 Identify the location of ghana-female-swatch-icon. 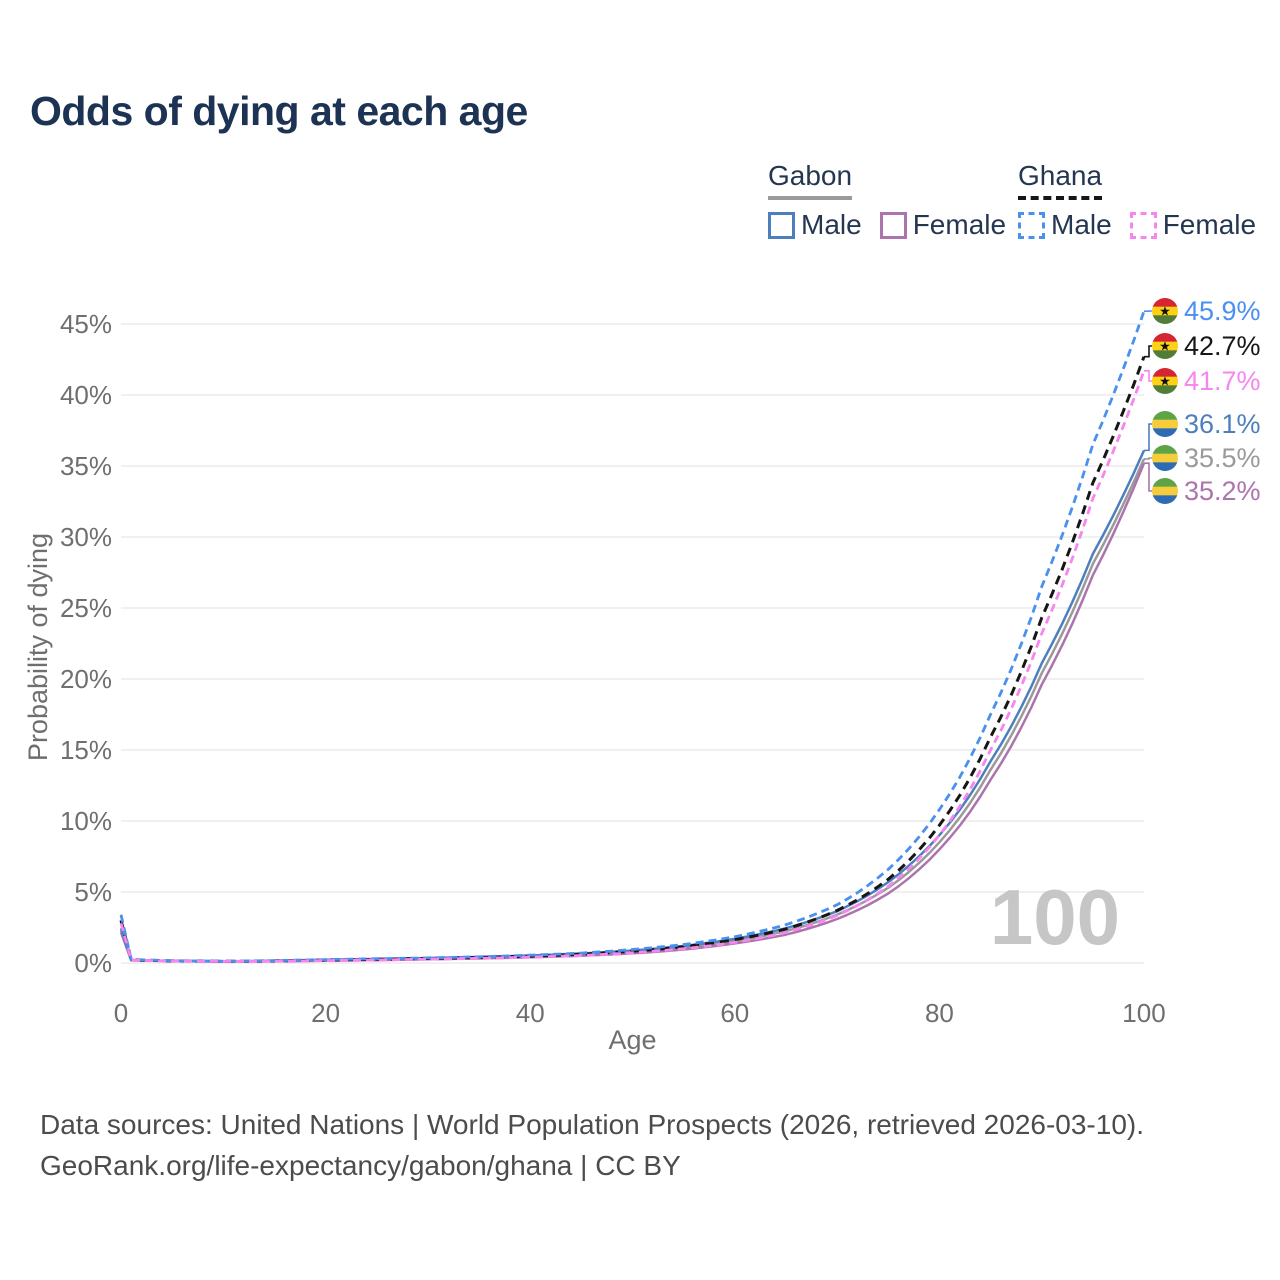
(1143, 225).